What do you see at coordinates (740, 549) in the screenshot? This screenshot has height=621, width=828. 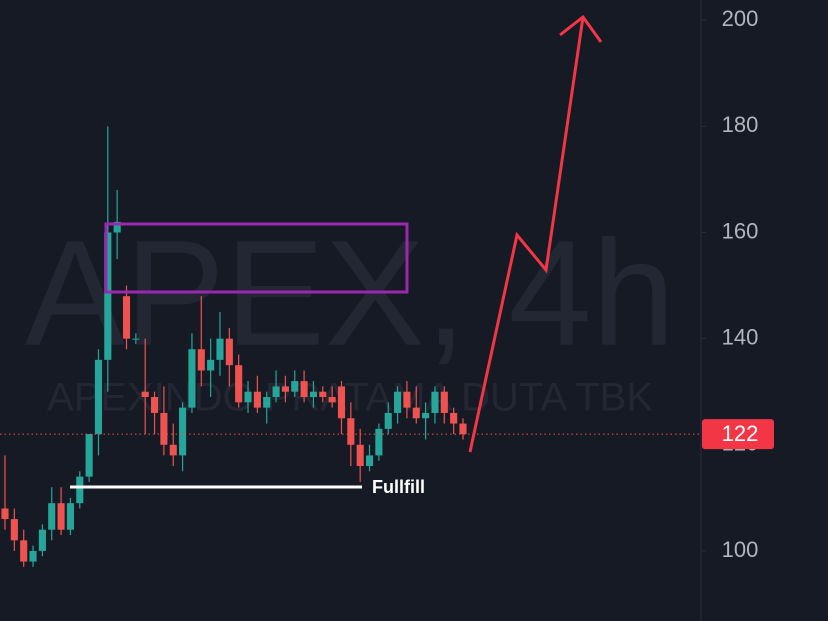 I see `y-tick-label: 100` at bounding box center [740, 549].